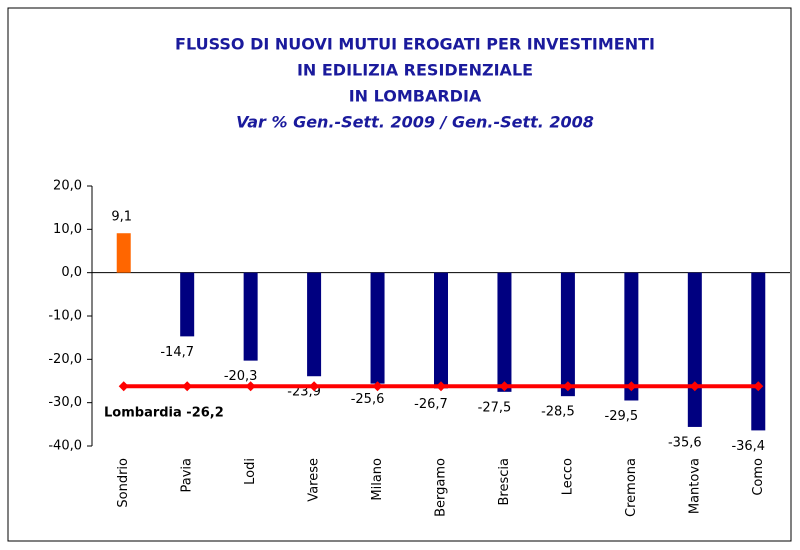 Image resolution: width=800 pixels, height=550 pixels. What do you see at coordinates (65, 316) in the screenshot?
I see `y-tick-label: -10,0` at bounding box center [65, 316].